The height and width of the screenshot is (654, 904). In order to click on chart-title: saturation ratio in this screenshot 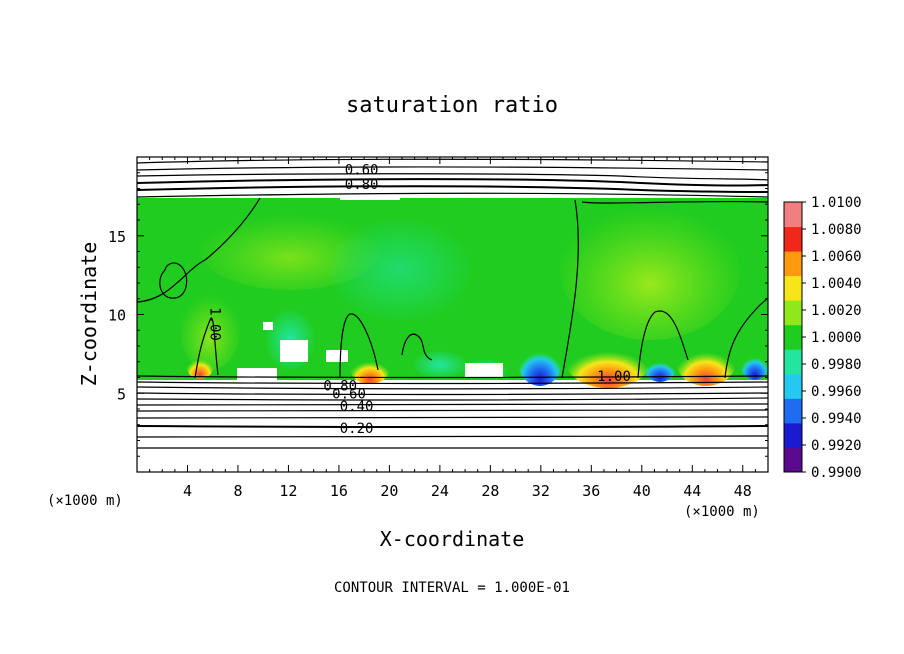, I will do `click(452, 105)`.